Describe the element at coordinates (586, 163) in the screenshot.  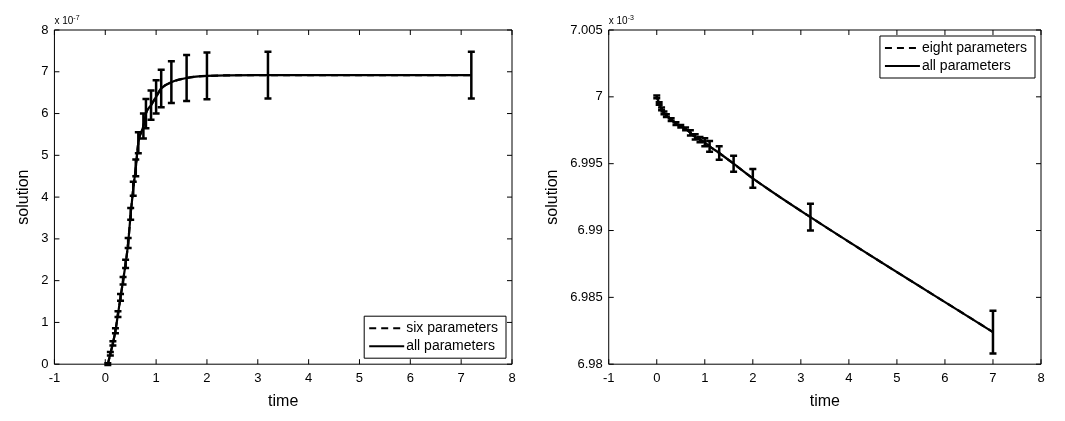
I see `y-tick-label: 6.995` at that location.